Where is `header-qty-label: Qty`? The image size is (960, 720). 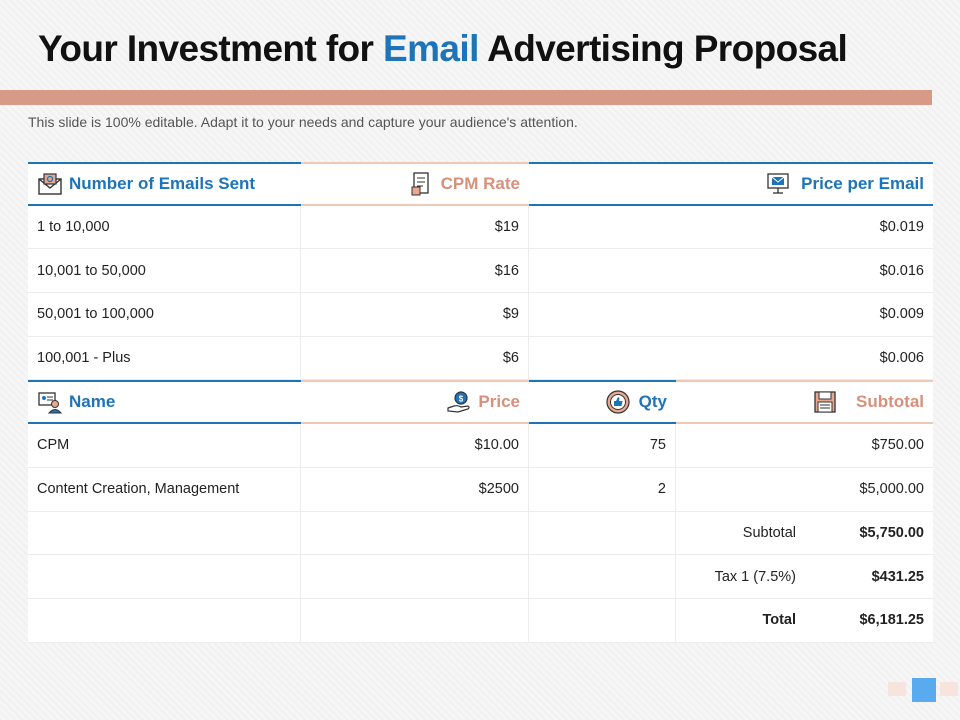
header-qty-label: Qty is located at coordinates (652, 402).